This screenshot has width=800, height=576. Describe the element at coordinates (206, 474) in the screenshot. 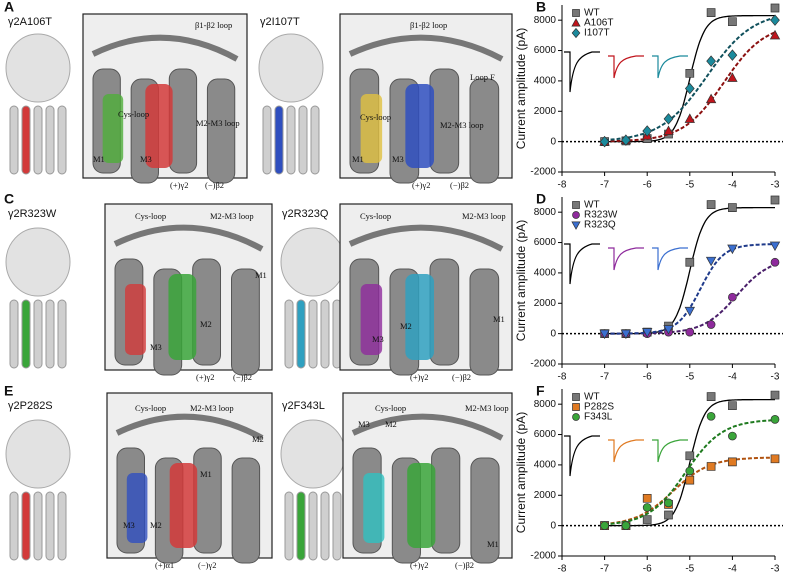

I see `structure-label: M1` at that location.